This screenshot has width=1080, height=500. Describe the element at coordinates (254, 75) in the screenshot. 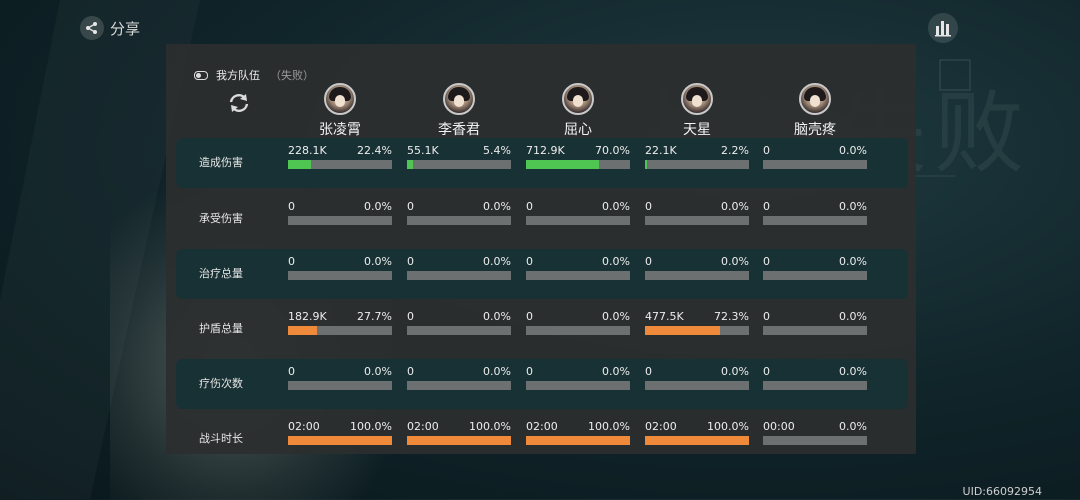

I see `team-header: 我方队伍 （失败）` at that location.